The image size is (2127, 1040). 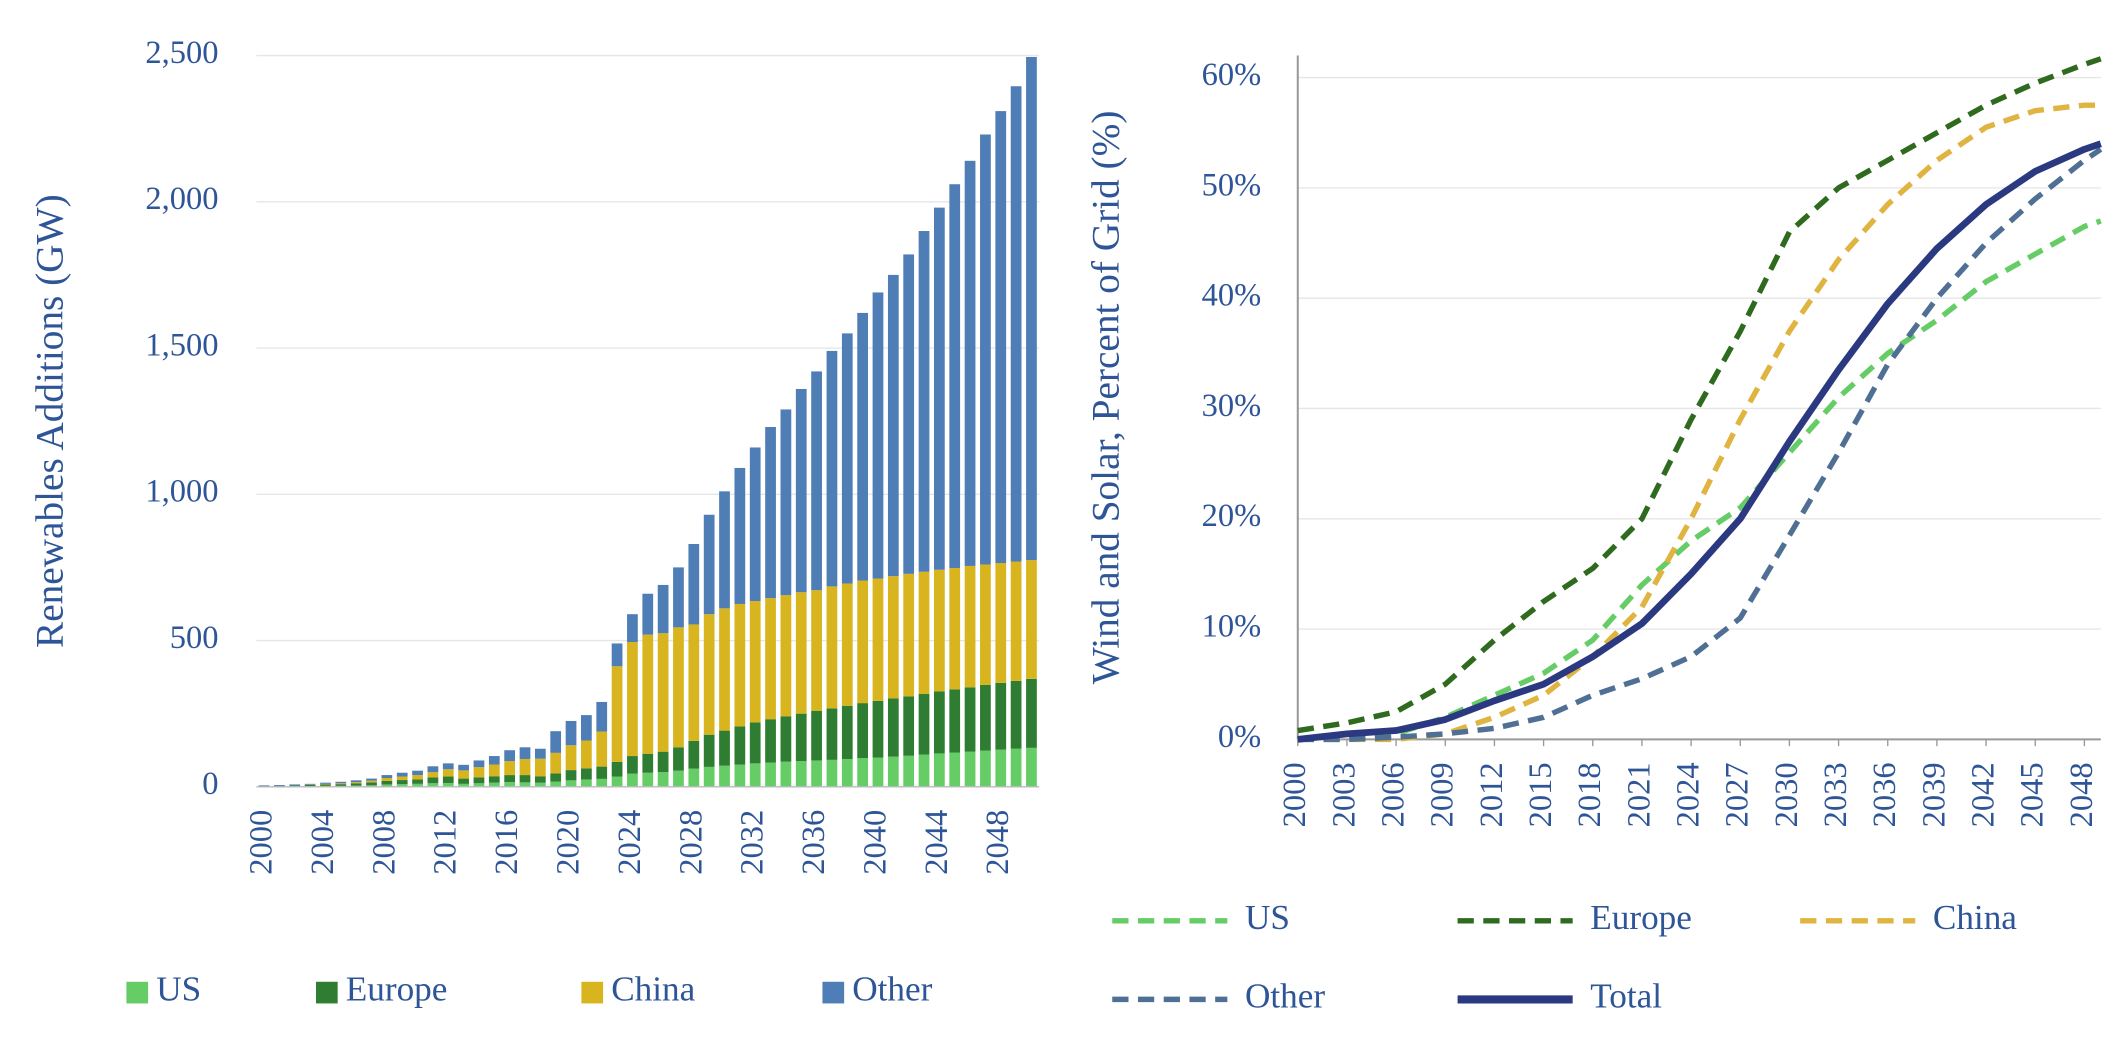 What do you see at coordinates (1267, 917) in the screenshot?
I see `legend-label: US` at bounding box center [1267, 917].